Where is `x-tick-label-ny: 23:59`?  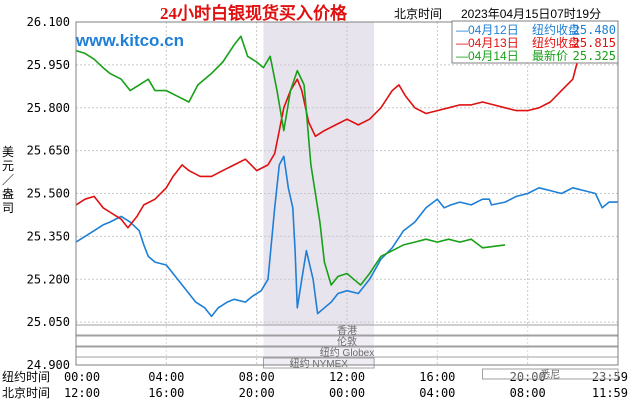 x-tick-label-ny: 23:59 is located at coordinates (610, 377).